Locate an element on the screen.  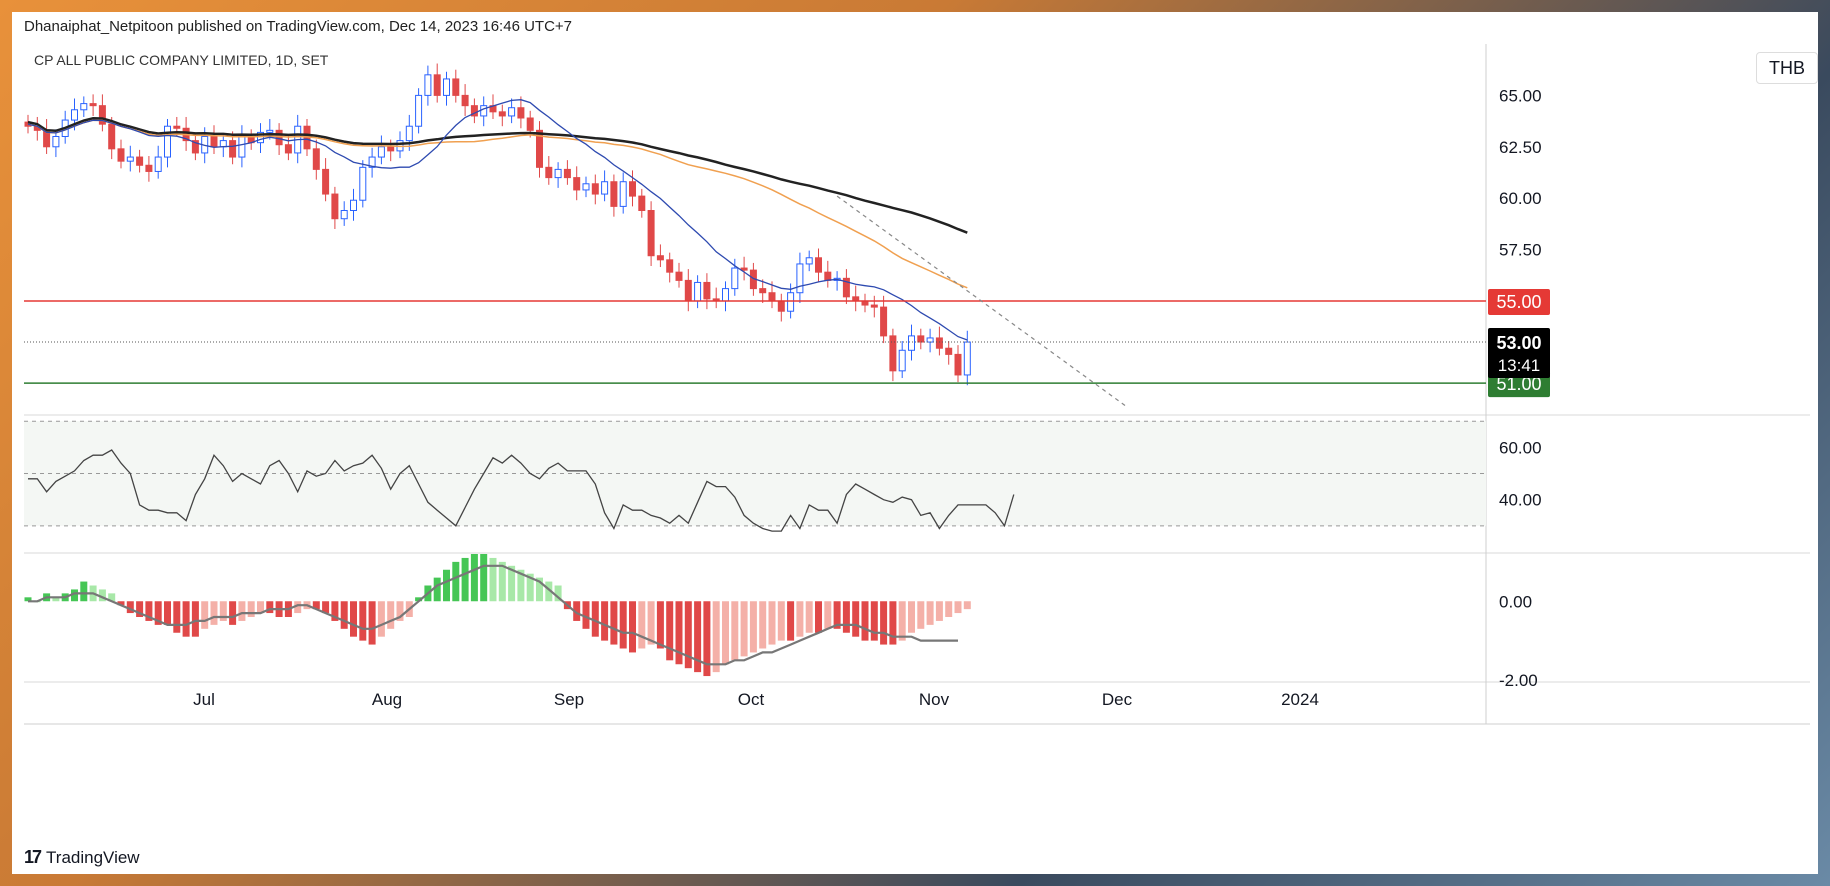
price-tick-label: 57.50 is located at coordinates (1520, 250).